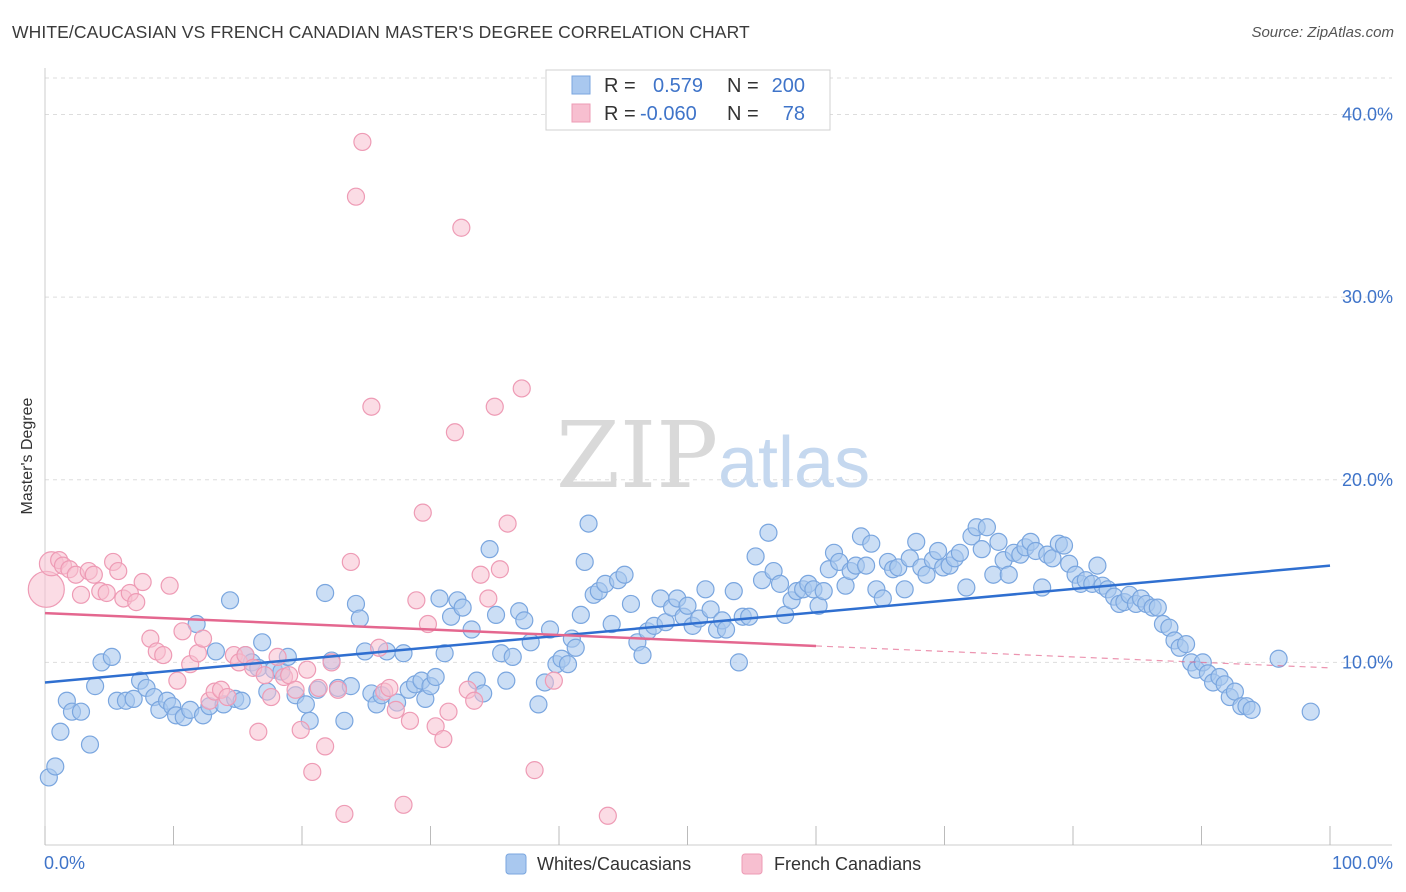 This screenshot has width=1406, height=892. I want to click on trend-line-whites, so click(687, 624).